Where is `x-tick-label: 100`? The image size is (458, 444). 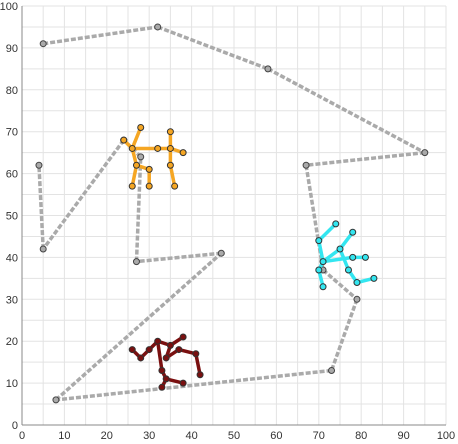 x-tick-label: 100 is located at coordinates (446, 436).